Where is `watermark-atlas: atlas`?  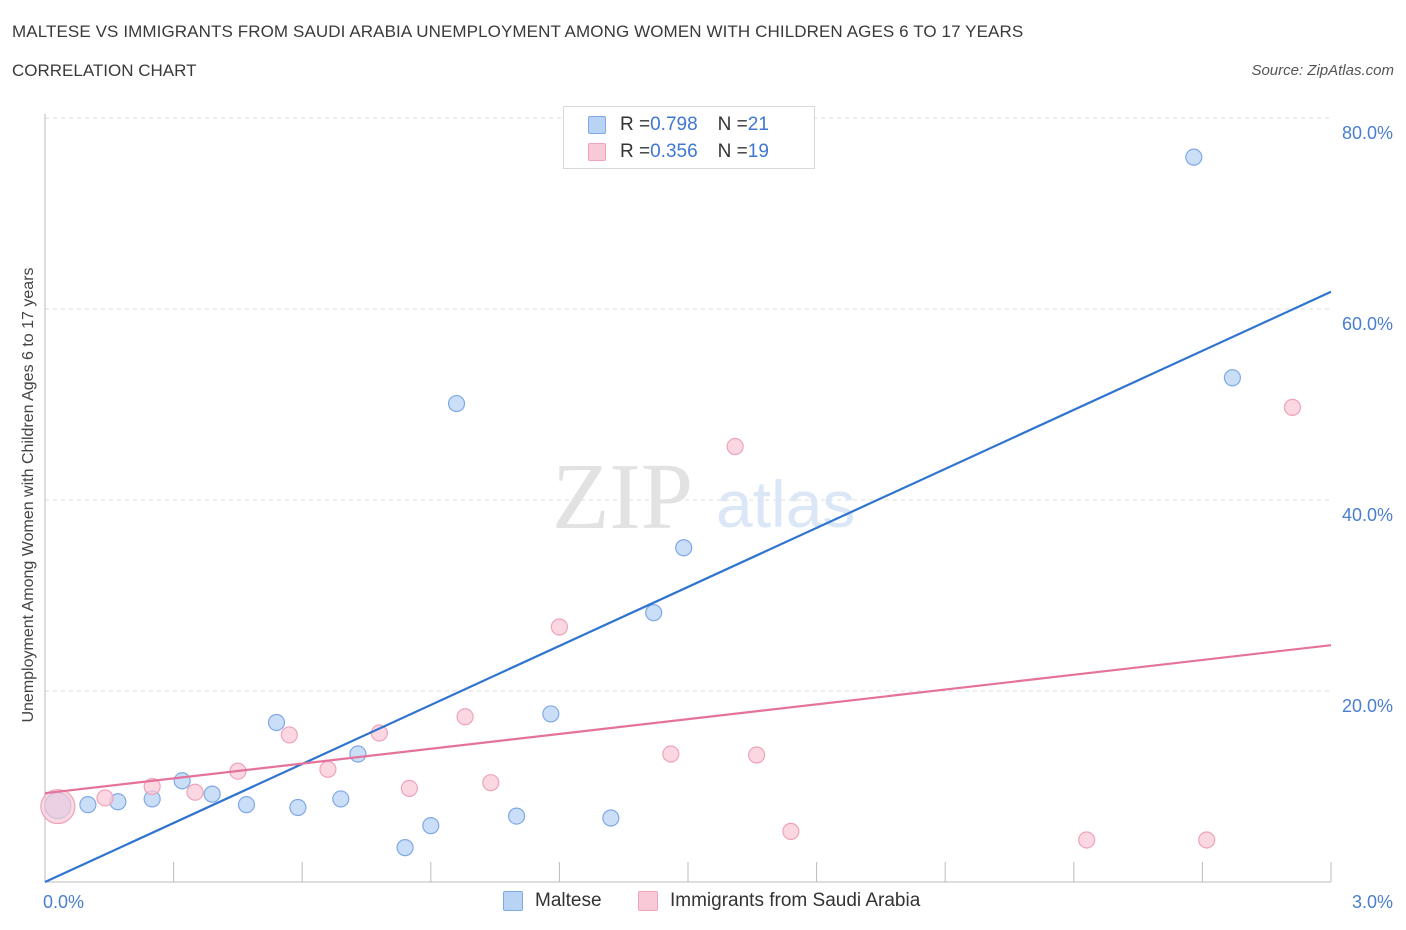
watermark-atlas: atlas is located at coordinates (785, 504).